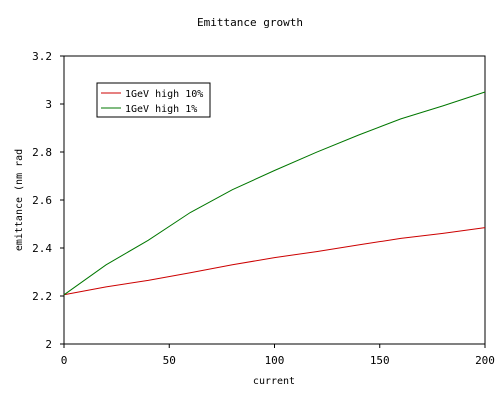  Describe the element at coordinates (19, 200) in the screenshot. I see `y-axis-label: emittance (nm rad` at that location.